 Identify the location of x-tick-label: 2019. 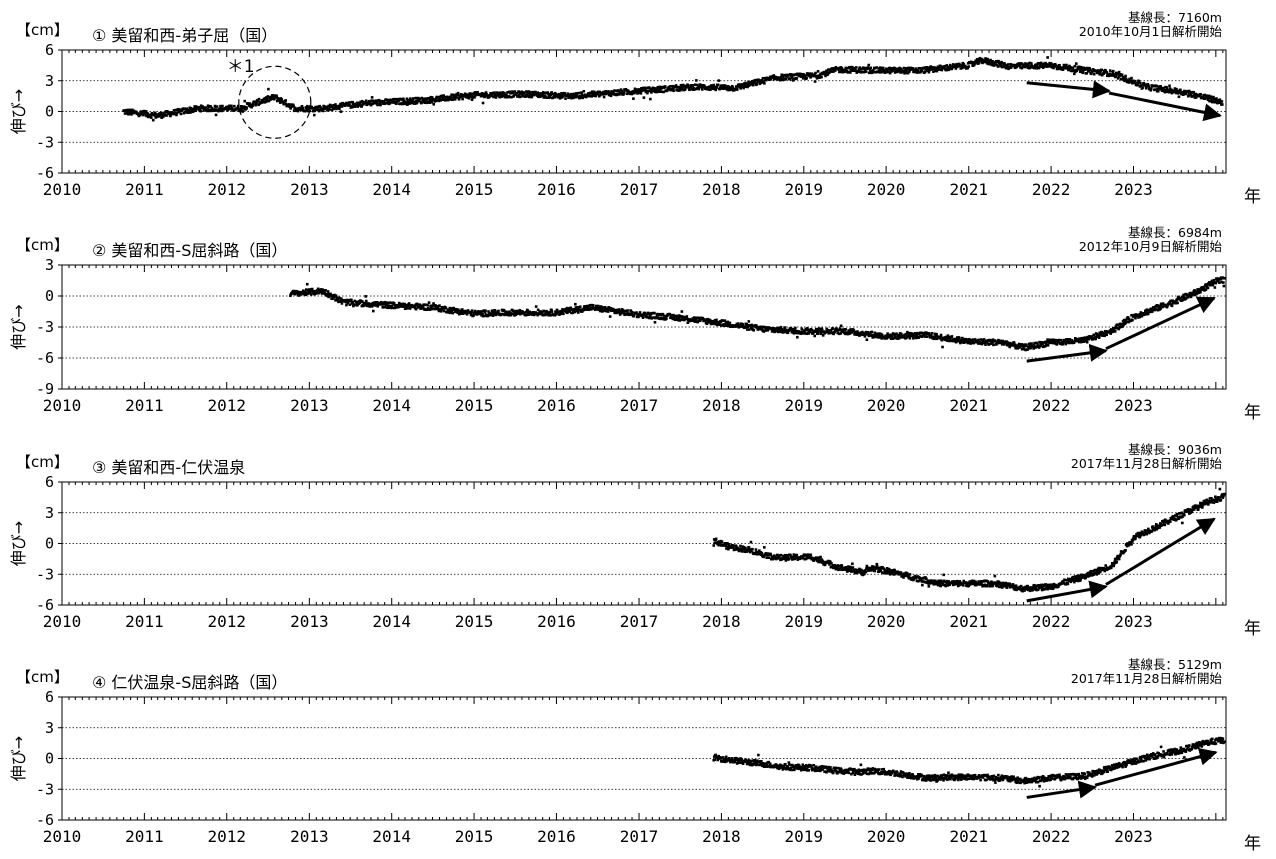
(804, 189).